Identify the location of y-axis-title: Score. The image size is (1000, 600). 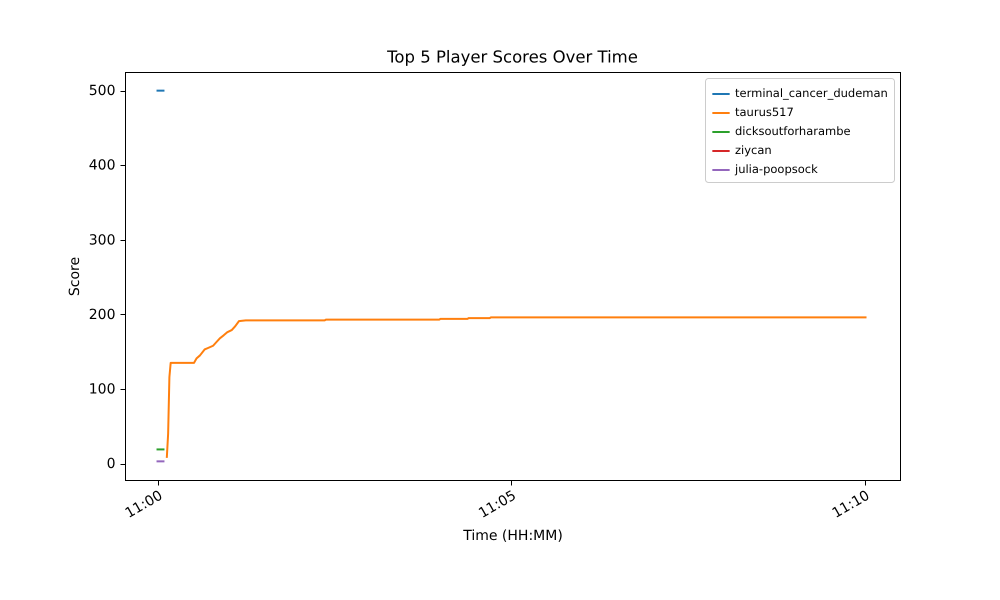
(74, 276).